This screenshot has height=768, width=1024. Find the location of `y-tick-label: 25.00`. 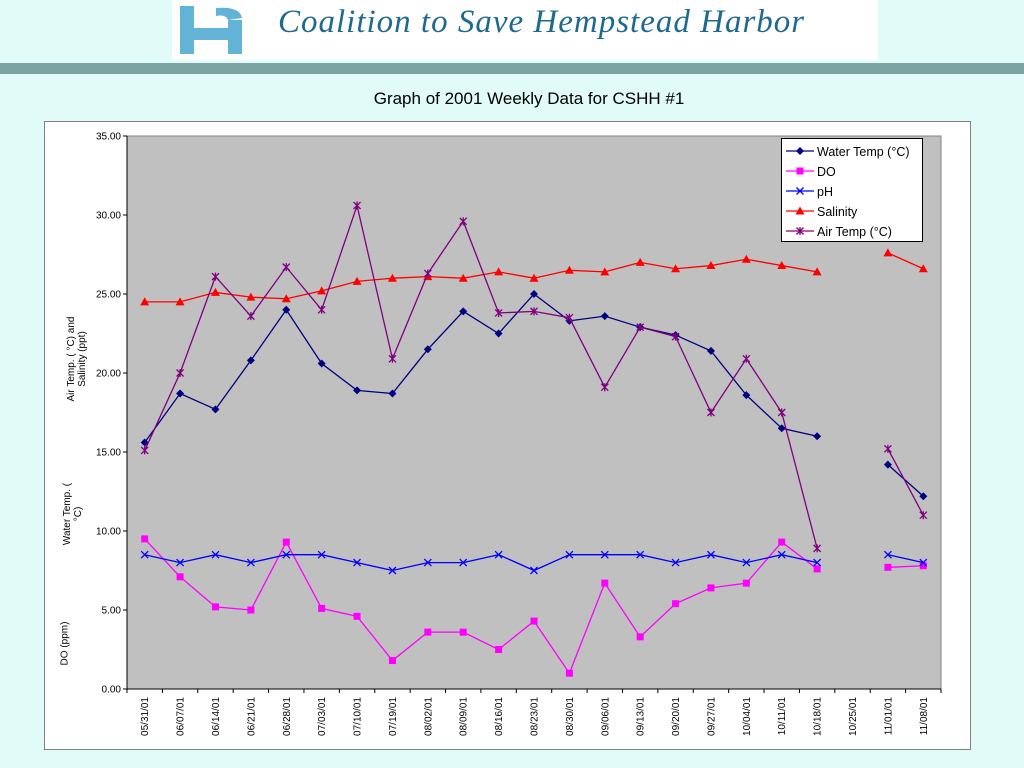

y-tick-label: 25.00 is located at coordinates (108, 295).